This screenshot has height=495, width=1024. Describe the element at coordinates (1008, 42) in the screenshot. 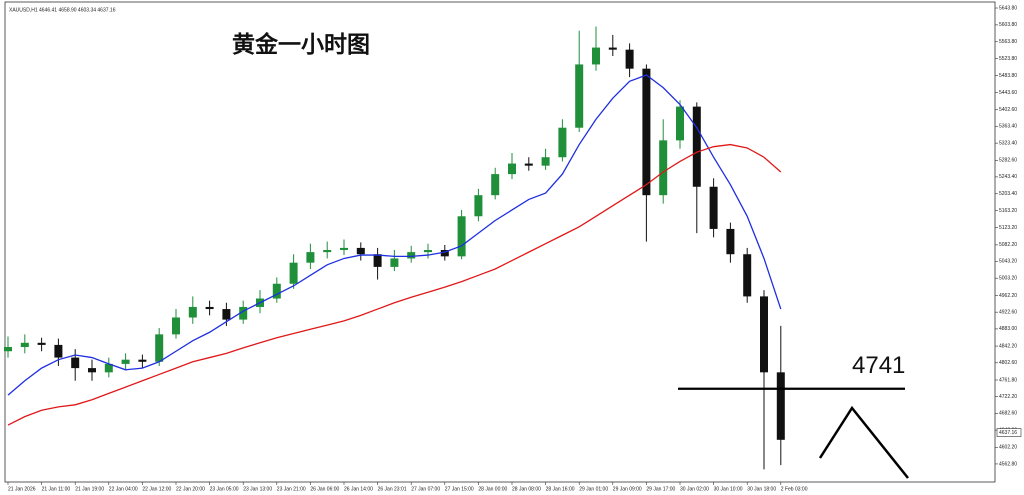

I see `y-tick-label: 5563.80` at that location.